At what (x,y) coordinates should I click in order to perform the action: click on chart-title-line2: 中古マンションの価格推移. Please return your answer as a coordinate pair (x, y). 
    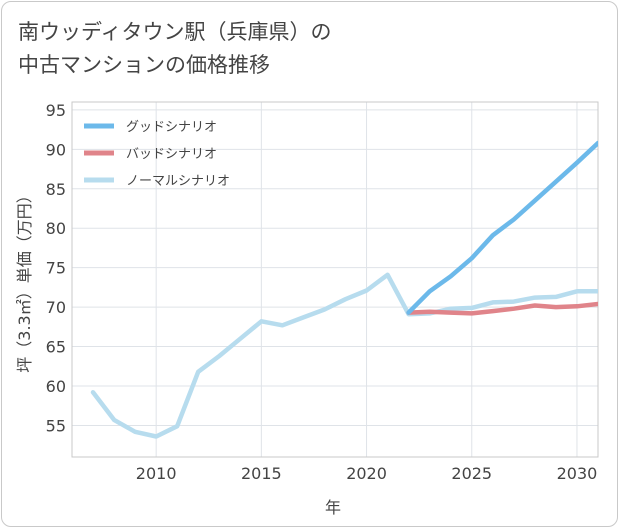
    Looking at the image, I should click on (144, 65).